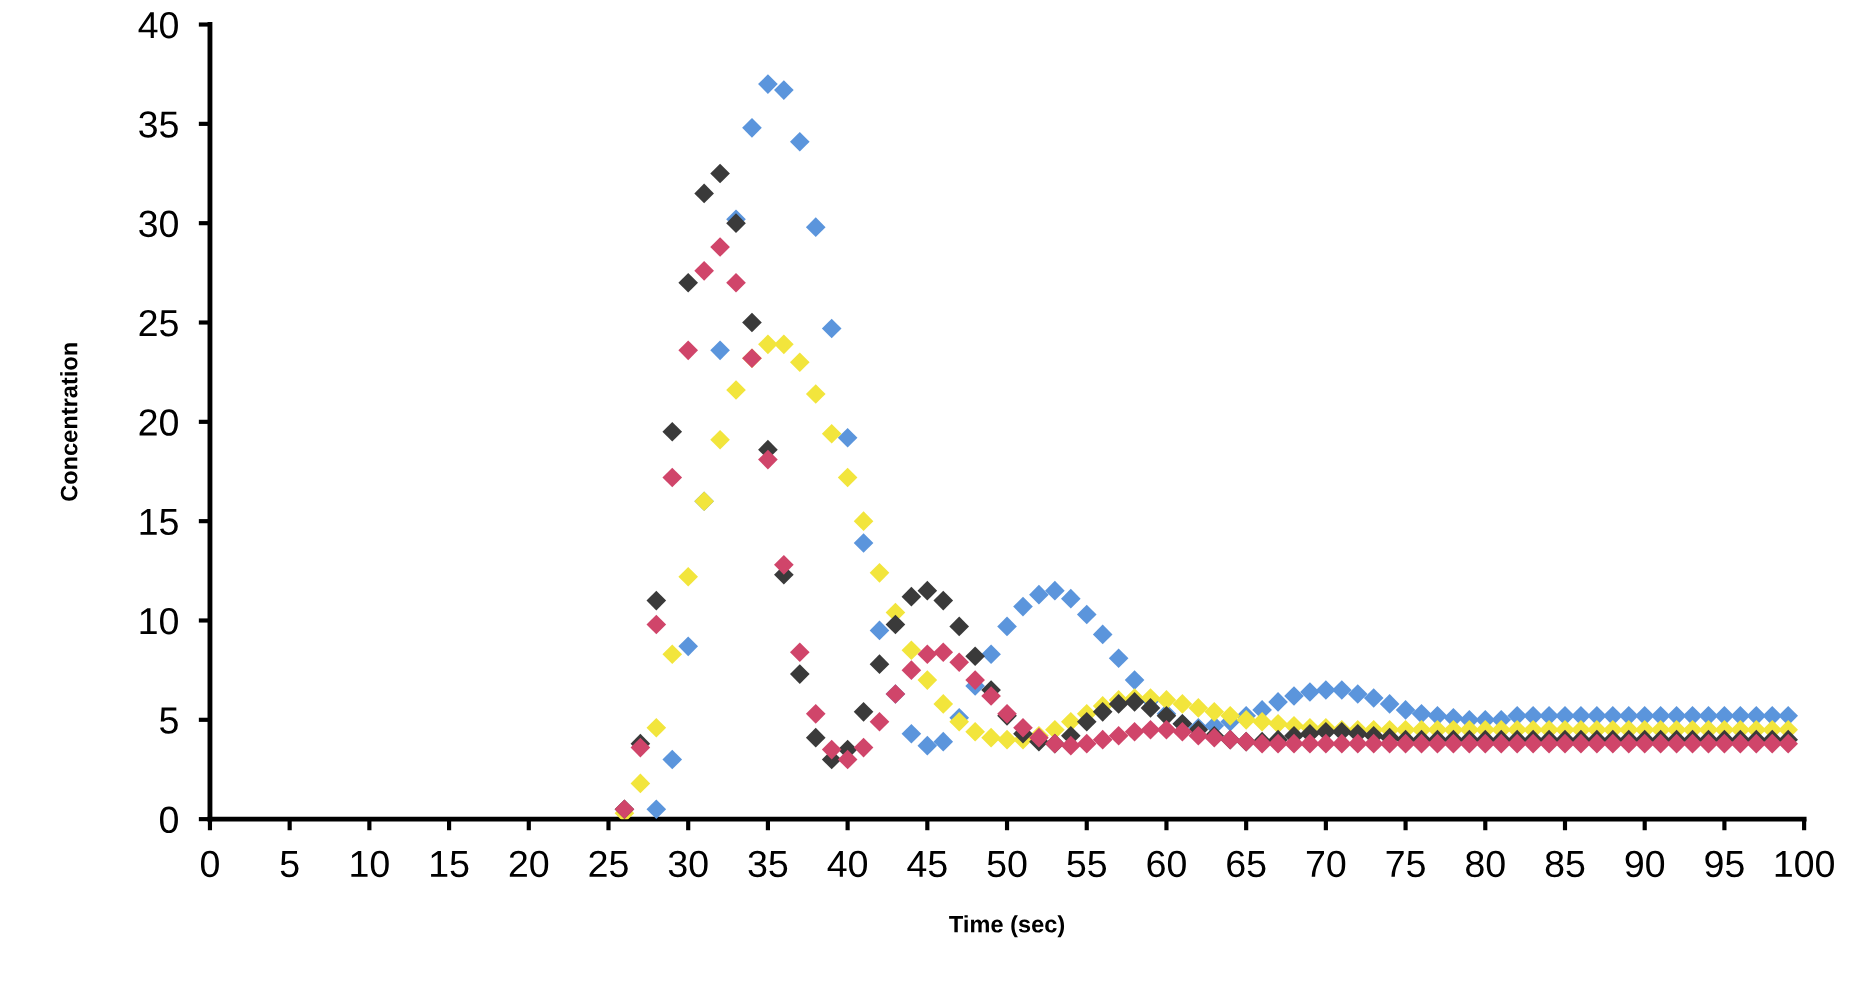  Describe the element at coordinates (1087, 864) in the screenshot. I see `x-tick-label: 55` at that location.